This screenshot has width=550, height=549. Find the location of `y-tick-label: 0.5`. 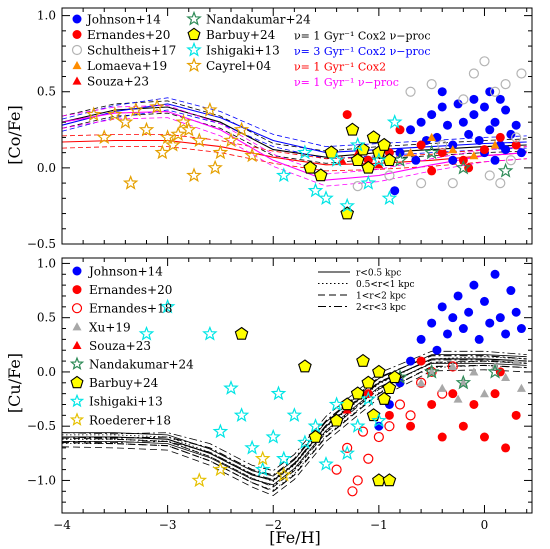

y-tick-label: 0.5 is located at coordinates (46, 318).